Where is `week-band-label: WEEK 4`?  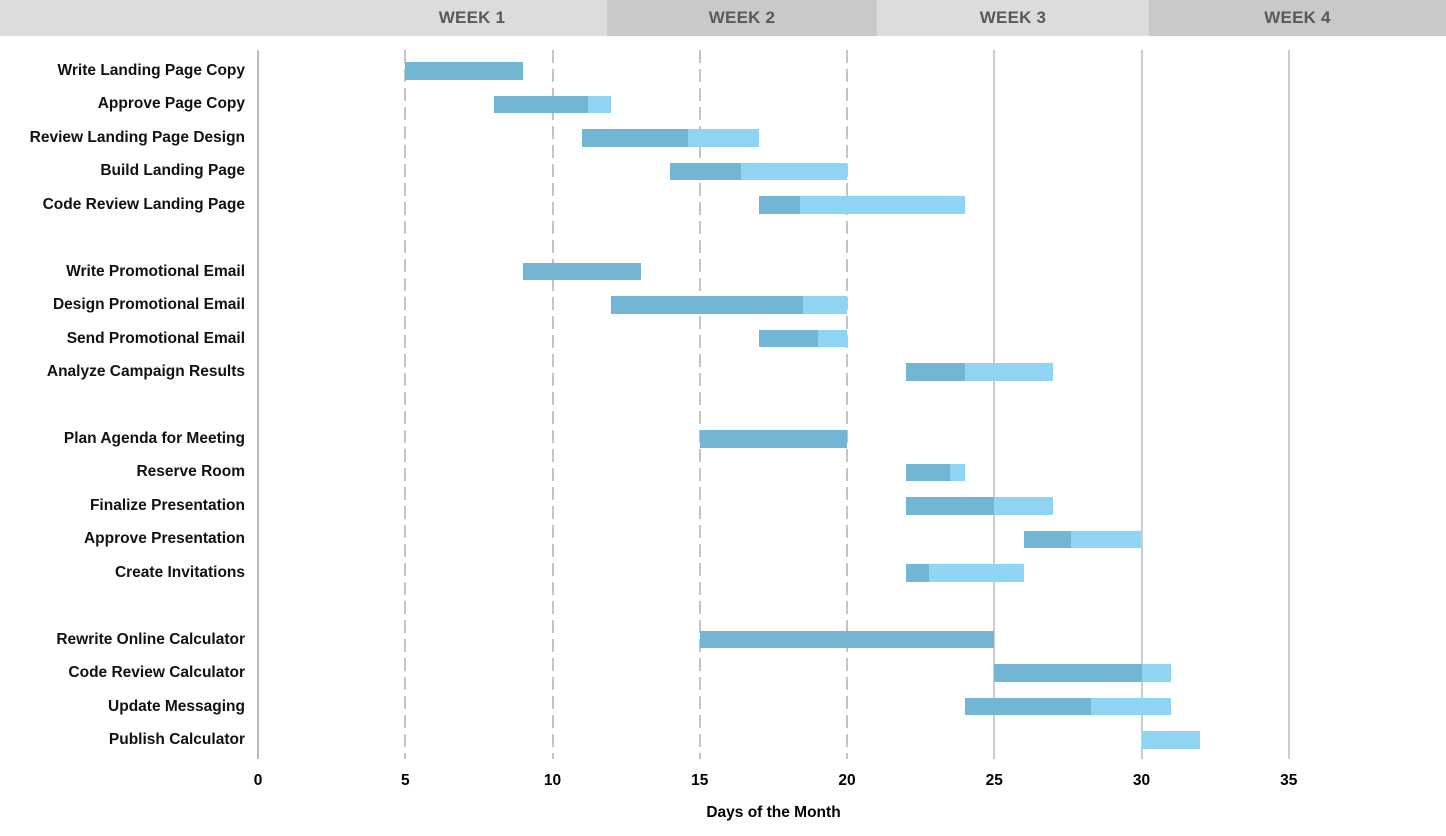 week-band-label: WEEK 4 is located at coordinates (1297, 18).